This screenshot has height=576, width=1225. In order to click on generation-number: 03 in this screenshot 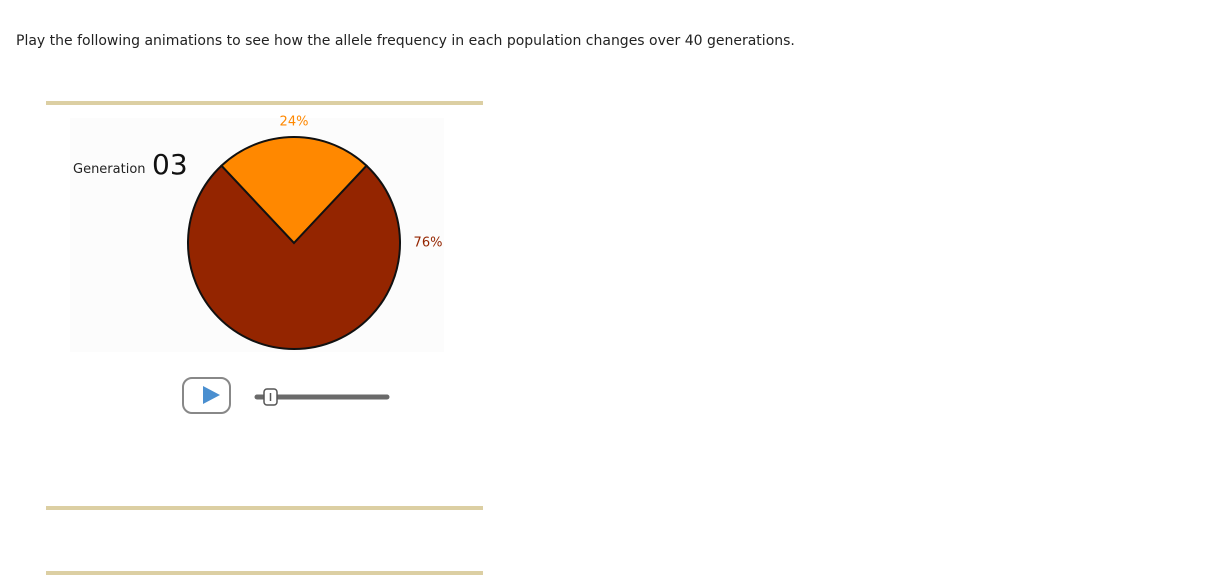, I will do `click(170, 164)`.